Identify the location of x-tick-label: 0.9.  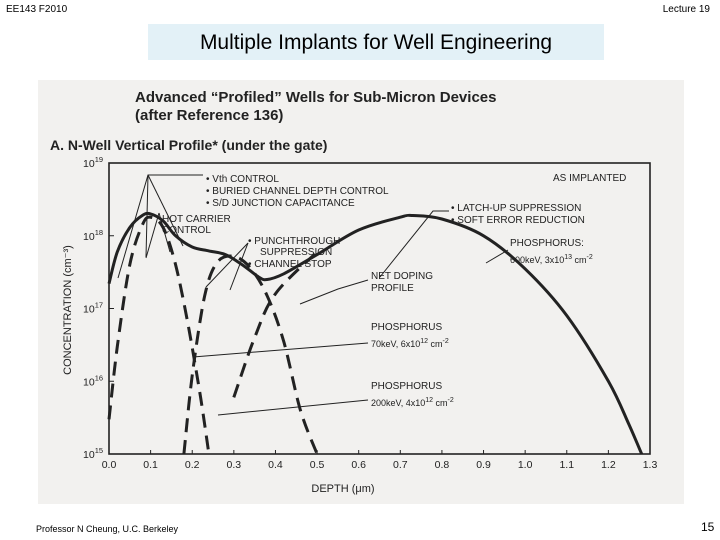
(483, 465).